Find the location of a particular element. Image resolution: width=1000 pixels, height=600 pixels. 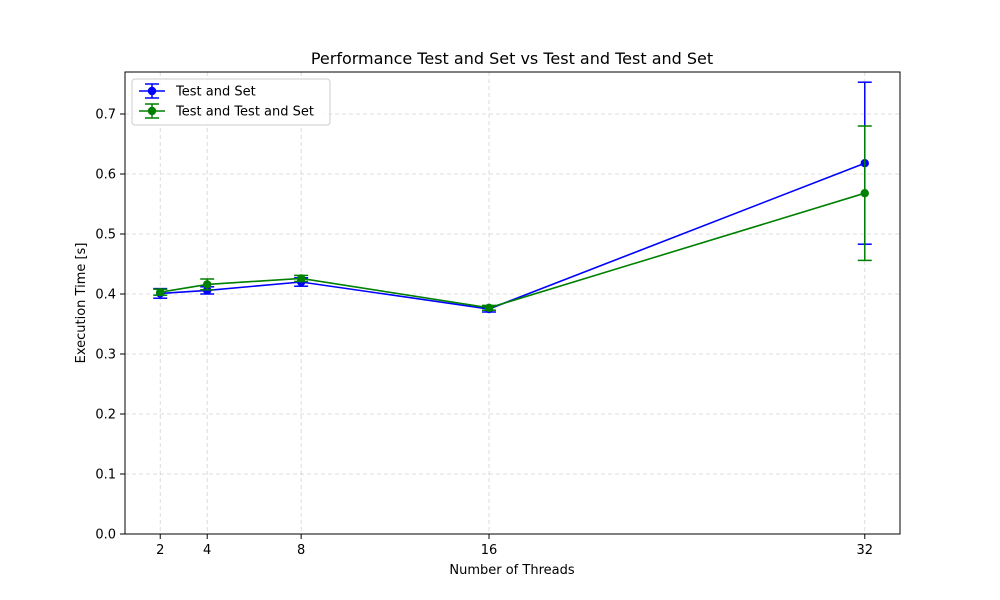

y-tick-label: 0.7 is located at coordinates (105, 115).